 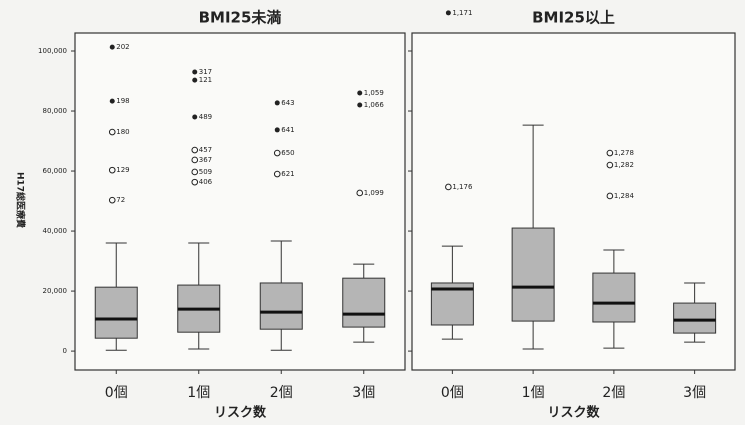 What do you see at coordinates (624, 153) in the screenshot?
I see `outlier-id: 1,278` at bounding box center [624, 153].